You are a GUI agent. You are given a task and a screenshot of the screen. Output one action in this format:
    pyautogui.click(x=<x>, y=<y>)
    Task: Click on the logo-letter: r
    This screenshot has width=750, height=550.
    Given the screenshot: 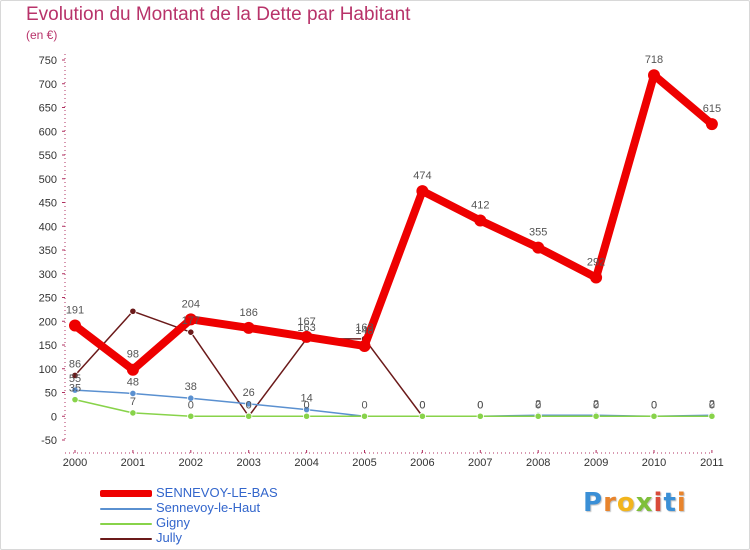 What is the action you would take?
    pyautogui.click(x=610, y=503)
    